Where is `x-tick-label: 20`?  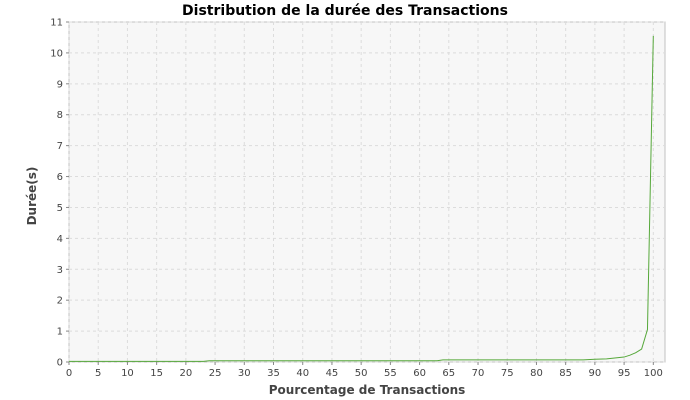
x-tick-label: 20 is located at coordinates (185, 373).